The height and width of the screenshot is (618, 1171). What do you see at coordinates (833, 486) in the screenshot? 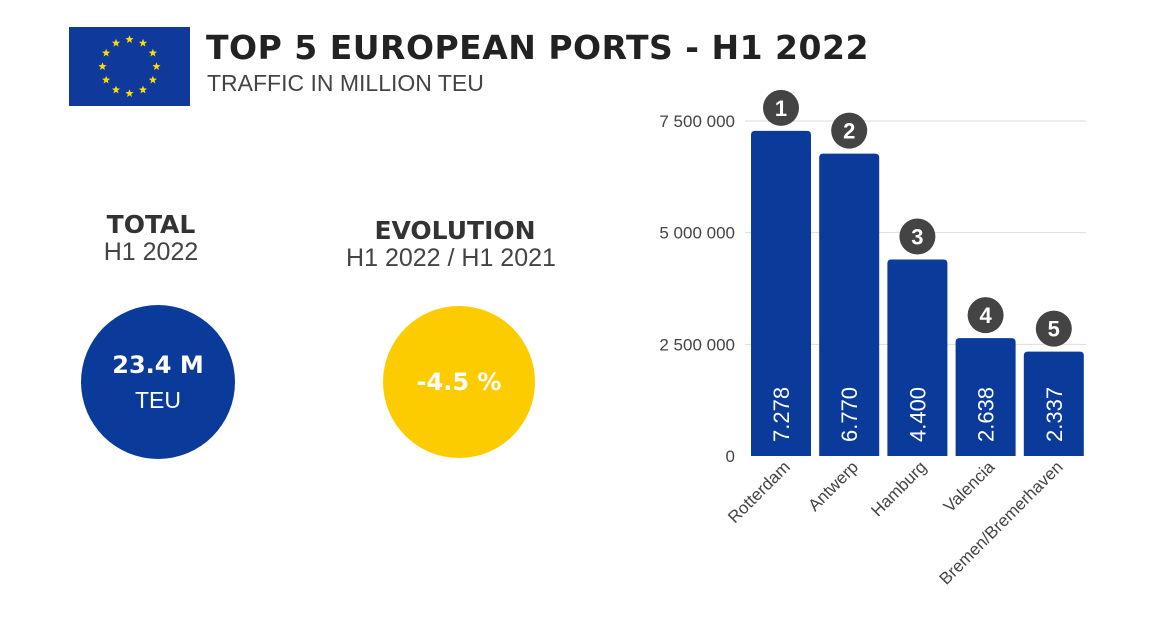
I see `x-tick-label: Antwerp` at bounding box center [833, 486].